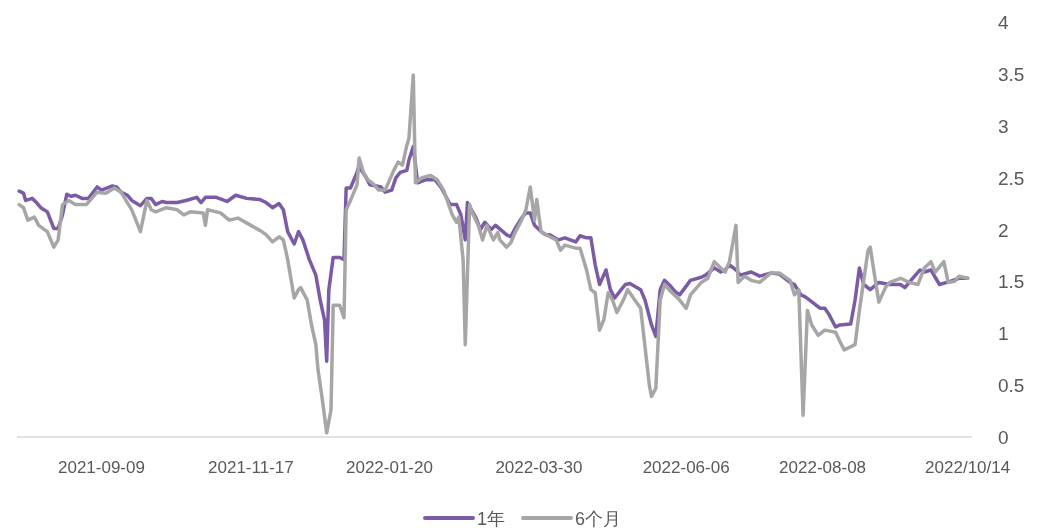 The height and width of the screenshot is (531, 1046). I want to click on y-tick-label: 0, so click(1003, 437).